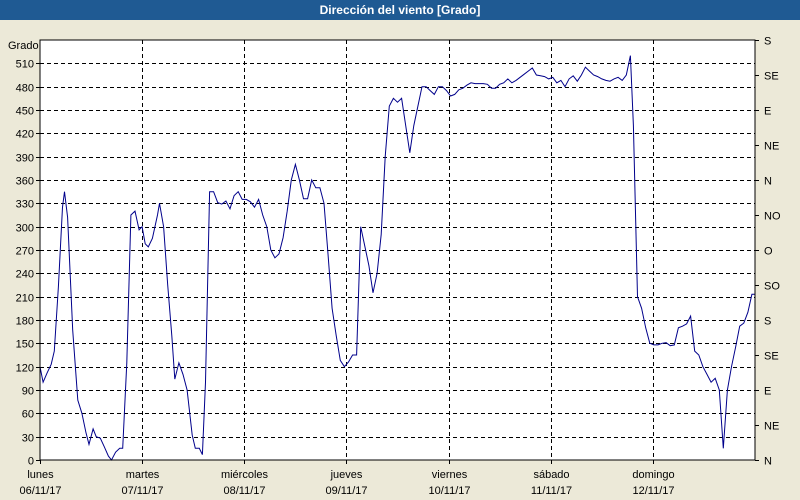  Describe the element at coordinates (143, 475) in the screenshot. I see `x-tick-day: martes` at that location.